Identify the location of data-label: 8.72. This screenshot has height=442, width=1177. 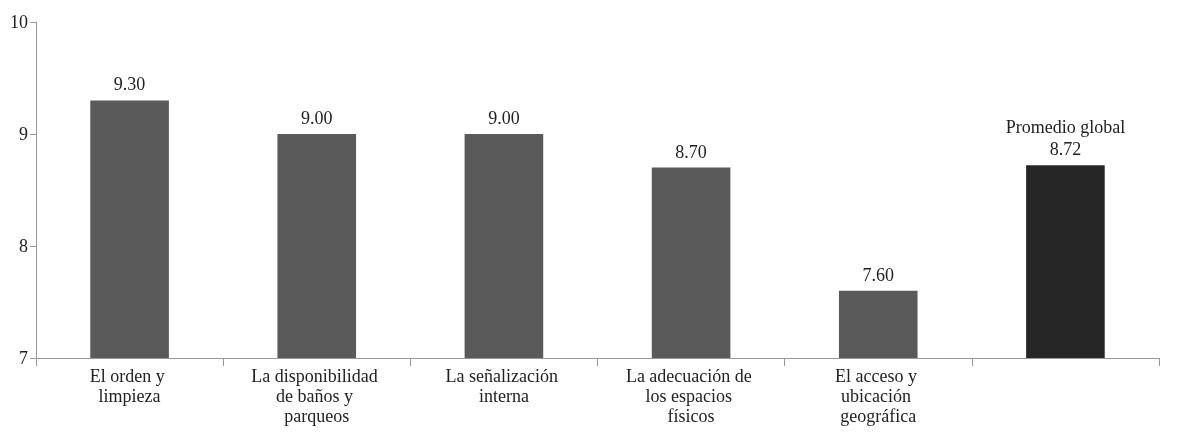
(1065, 149).